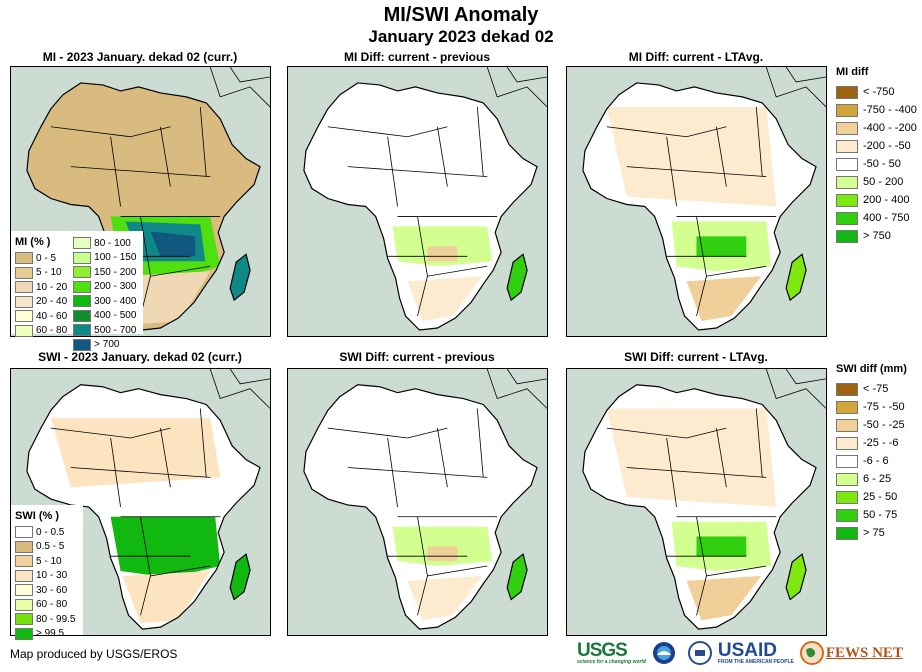 This screenshot has height=672, width=922. What do you see at coordinates (884, 425) in the screenshot?
I see `legend-label: -50 - -25` at bounding box center [884, 425].